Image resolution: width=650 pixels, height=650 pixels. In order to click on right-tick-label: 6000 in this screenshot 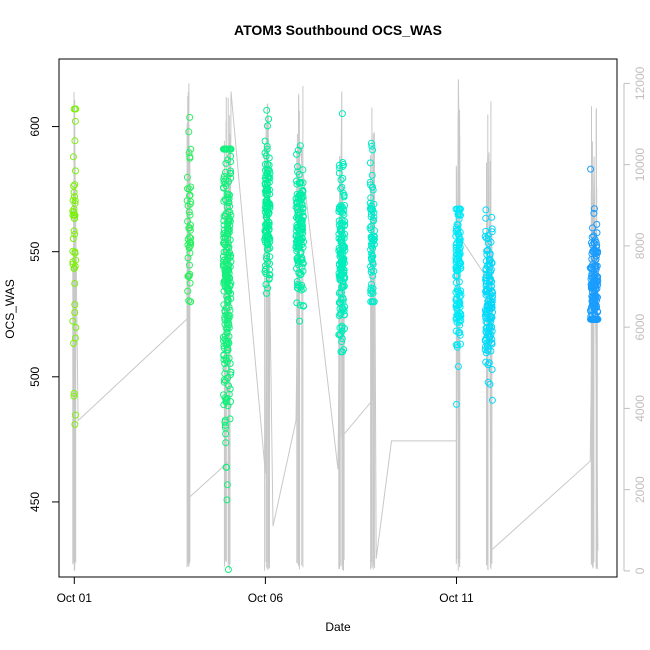, I will do `click(640, 326)`.